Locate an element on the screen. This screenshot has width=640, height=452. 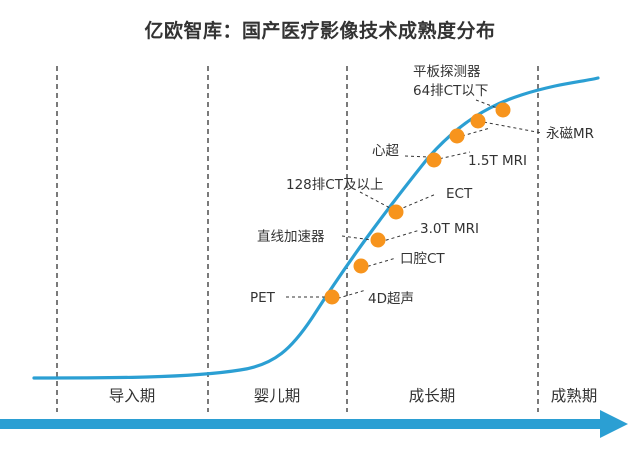
phase-growth: 成长期 is located at coordinates (432, 396).